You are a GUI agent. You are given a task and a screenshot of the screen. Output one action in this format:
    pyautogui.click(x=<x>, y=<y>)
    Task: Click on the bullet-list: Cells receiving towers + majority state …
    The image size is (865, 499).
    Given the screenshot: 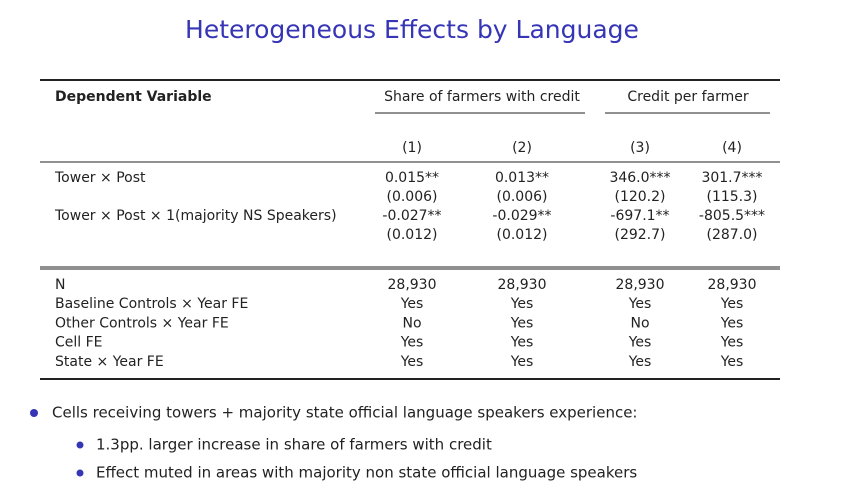 What is the action you would take?
    pyautogui.click(x=334, y=443)
    